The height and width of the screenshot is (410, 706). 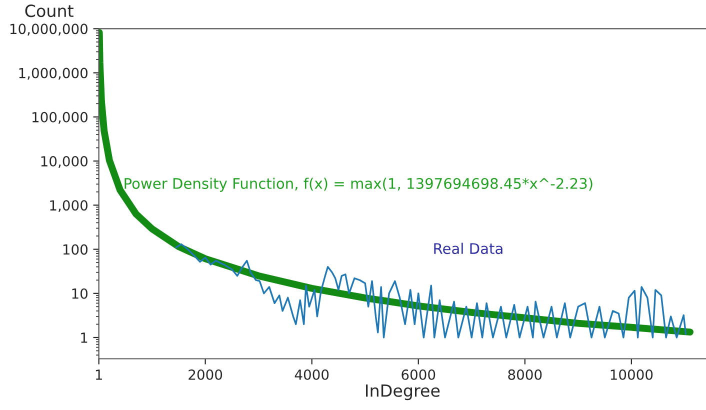 I want to click on y-tick-label: 100, so click(x=75, y=249).